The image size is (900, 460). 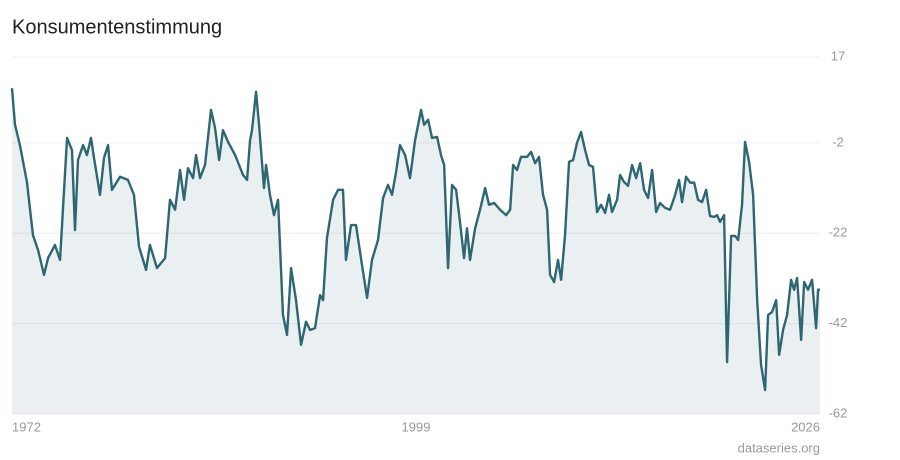 What do you see at coordinates (838, 141) in the screenshot?
I see `y-tick-label: -2` at bounding box center [838, 141].